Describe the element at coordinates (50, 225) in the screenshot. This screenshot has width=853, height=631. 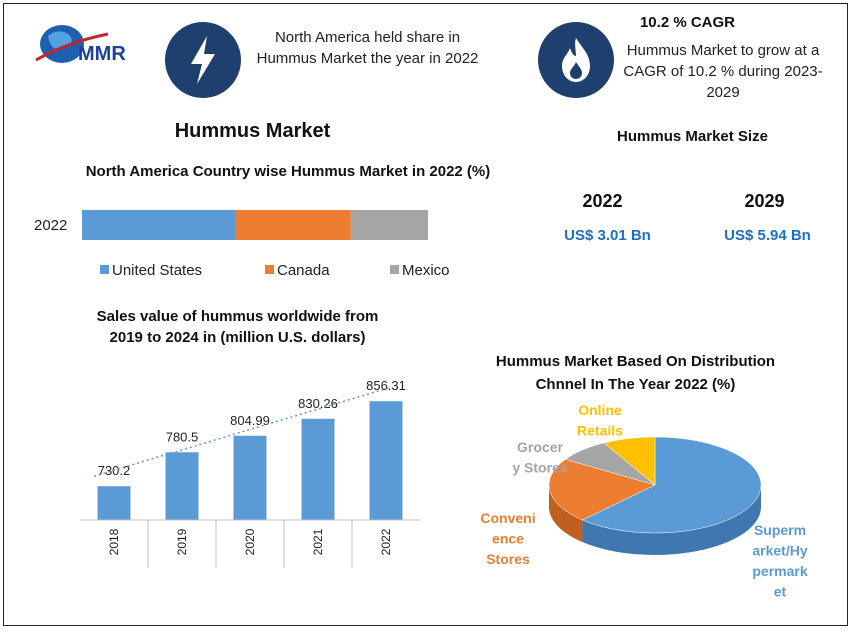
I see `stacked-category-label: 2022` at that location.